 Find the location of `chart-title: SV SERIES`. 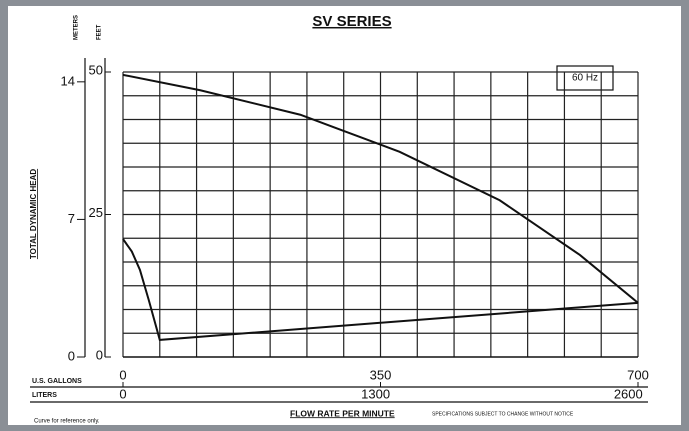

chart-title: SV SERIES is located at coordinates (351, 21).